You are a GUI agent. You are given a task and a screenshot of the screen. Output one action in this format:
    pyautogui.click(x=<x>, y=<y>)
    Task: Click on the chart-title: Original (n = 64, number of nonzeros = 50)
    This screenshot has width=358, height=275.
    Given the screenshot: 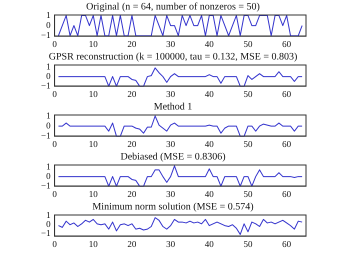 What is the action you would take?
    pyautogui.click(x=173, y=7)
    